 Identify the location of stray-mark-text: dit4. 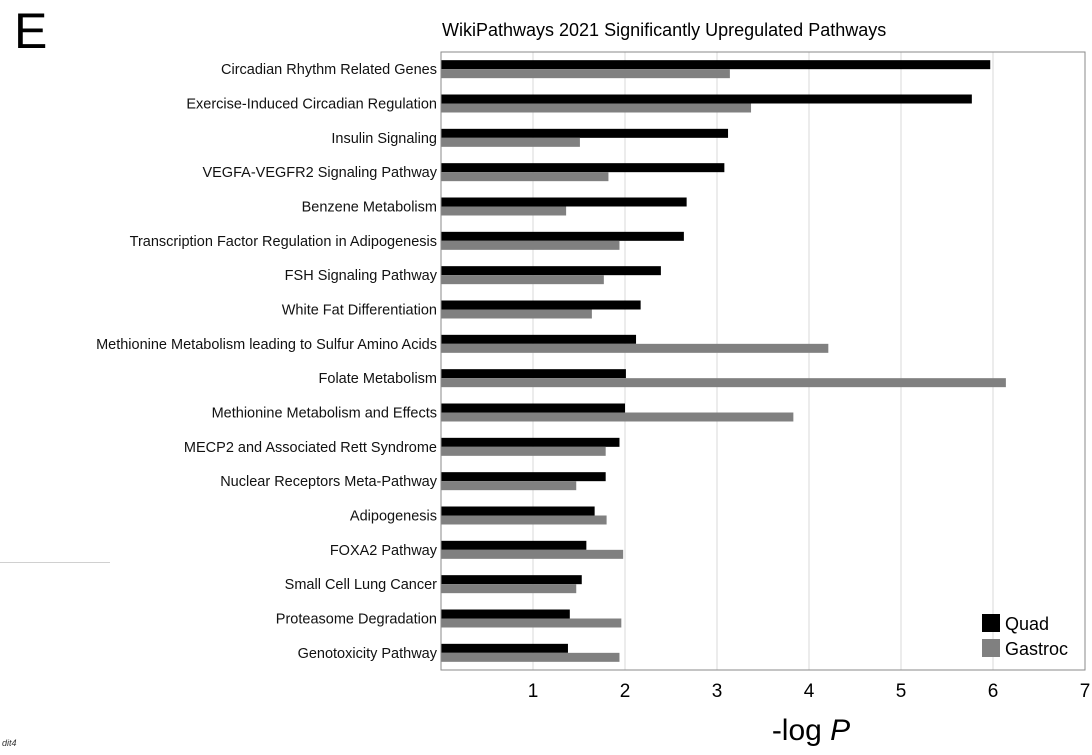
(9, 743).